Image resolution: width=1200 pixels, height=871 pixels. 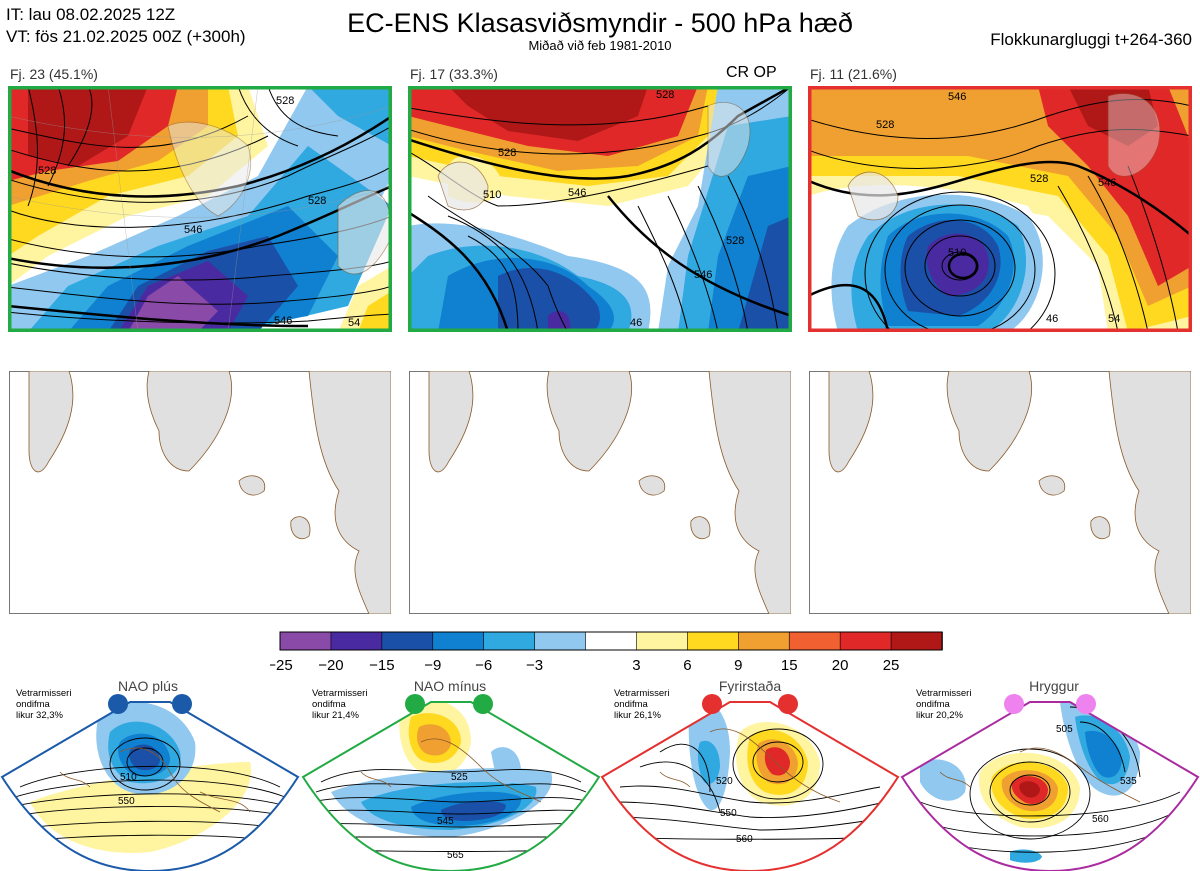 I want to click on regime-map-nao-plus: 510 550, so click(x=150, y=782).